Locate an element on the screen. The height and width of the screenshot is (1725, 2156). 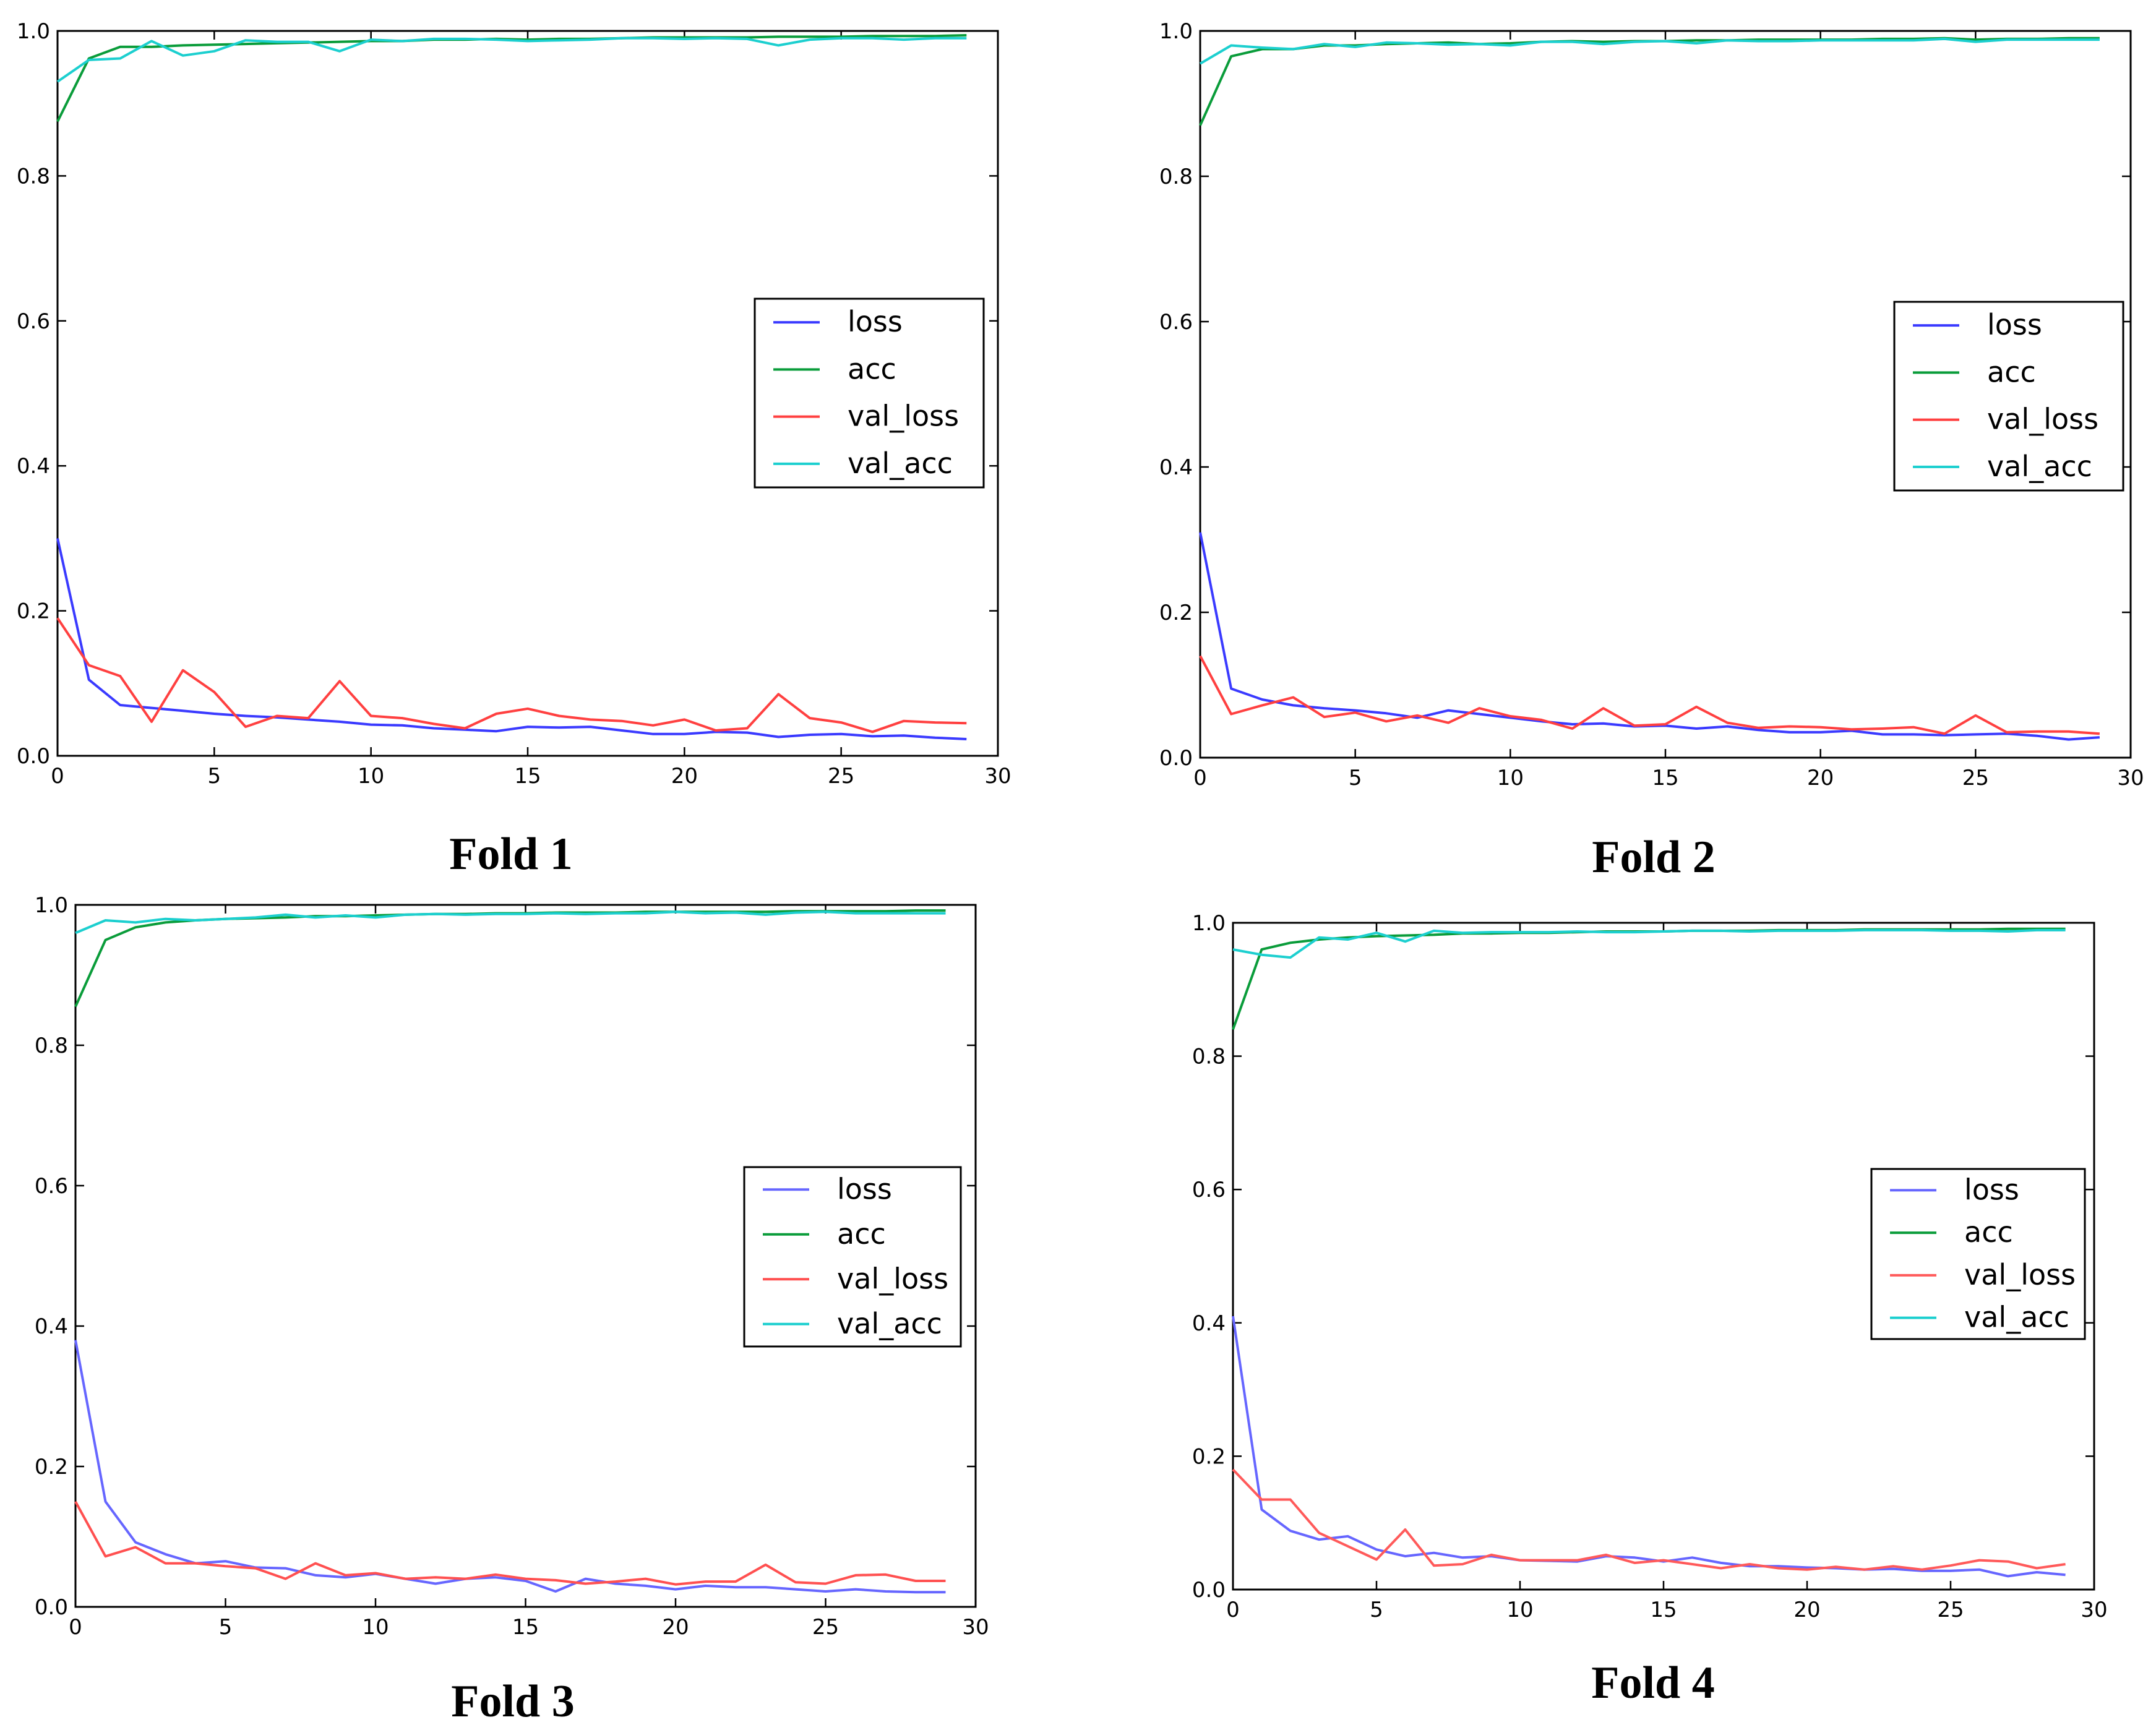
fold-caption: Fold 1 is located at coordinates (510, 854).